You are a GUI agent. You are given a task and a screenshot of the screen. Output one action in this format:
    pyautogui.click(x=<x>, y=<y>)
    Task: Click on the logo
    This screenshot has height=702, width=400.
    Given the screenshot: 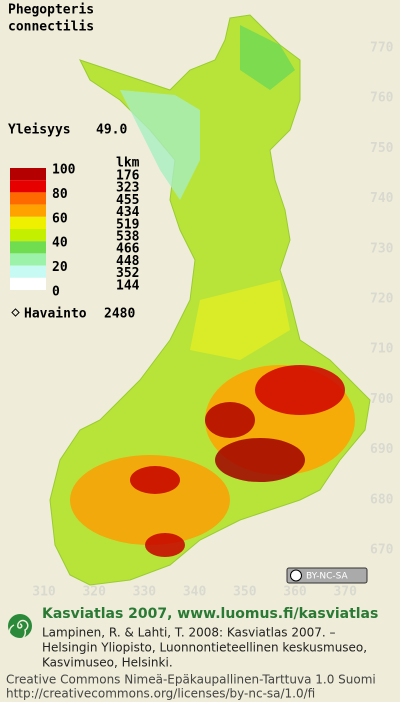 What is the action you would take?
    pyautogui.click(x=20, y=627)
    